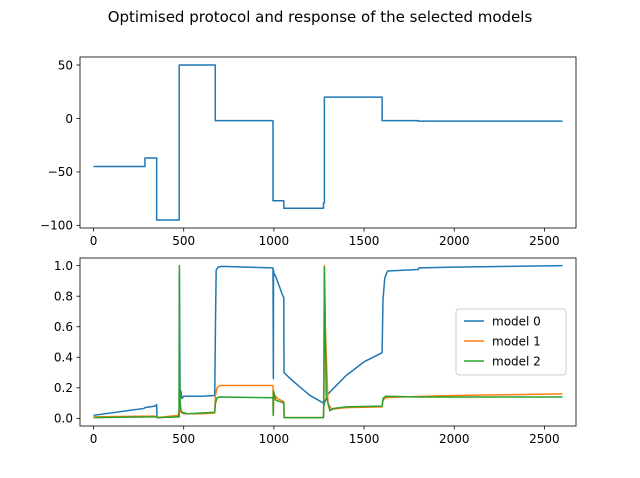 The height and width of the screenshot is (478, 640). Describe the element at coordinates (516, 341) in the screenshot. I see `model-1-legend-label: model 1` at that location.